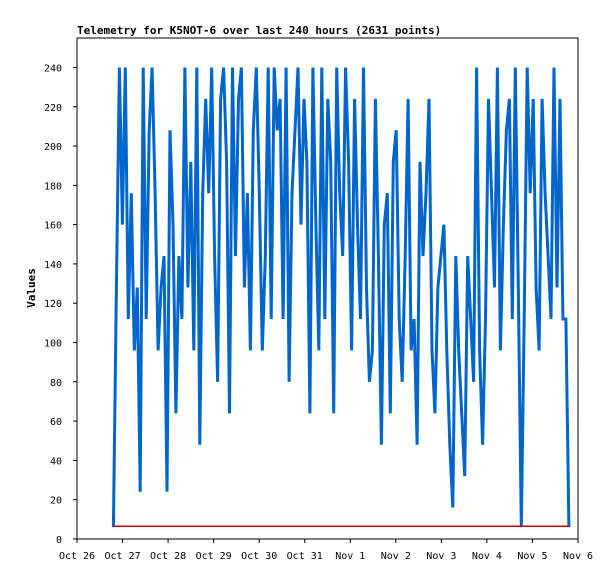 The width and height of the screenshot is (615, 579). Describe the element at coordinates (53, 344) in the screenshot. I see `y-tick-label: 100` at that location.